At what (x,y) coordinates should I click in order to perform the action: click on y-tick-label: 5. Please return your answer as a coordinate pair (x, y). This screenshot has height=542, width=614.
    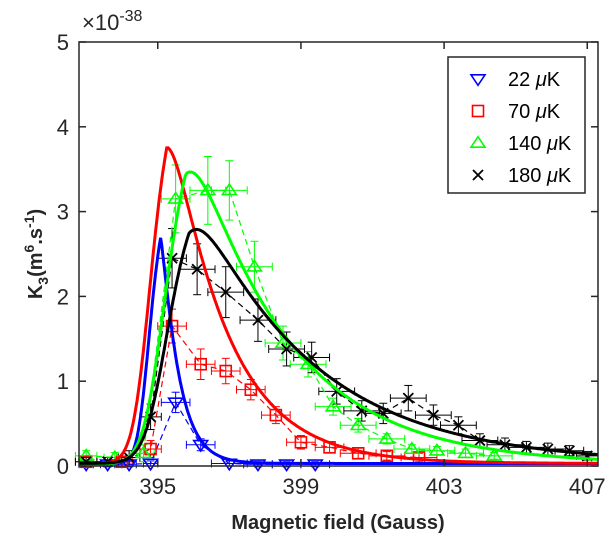
    Looking at the image, I should click on (63, 42).